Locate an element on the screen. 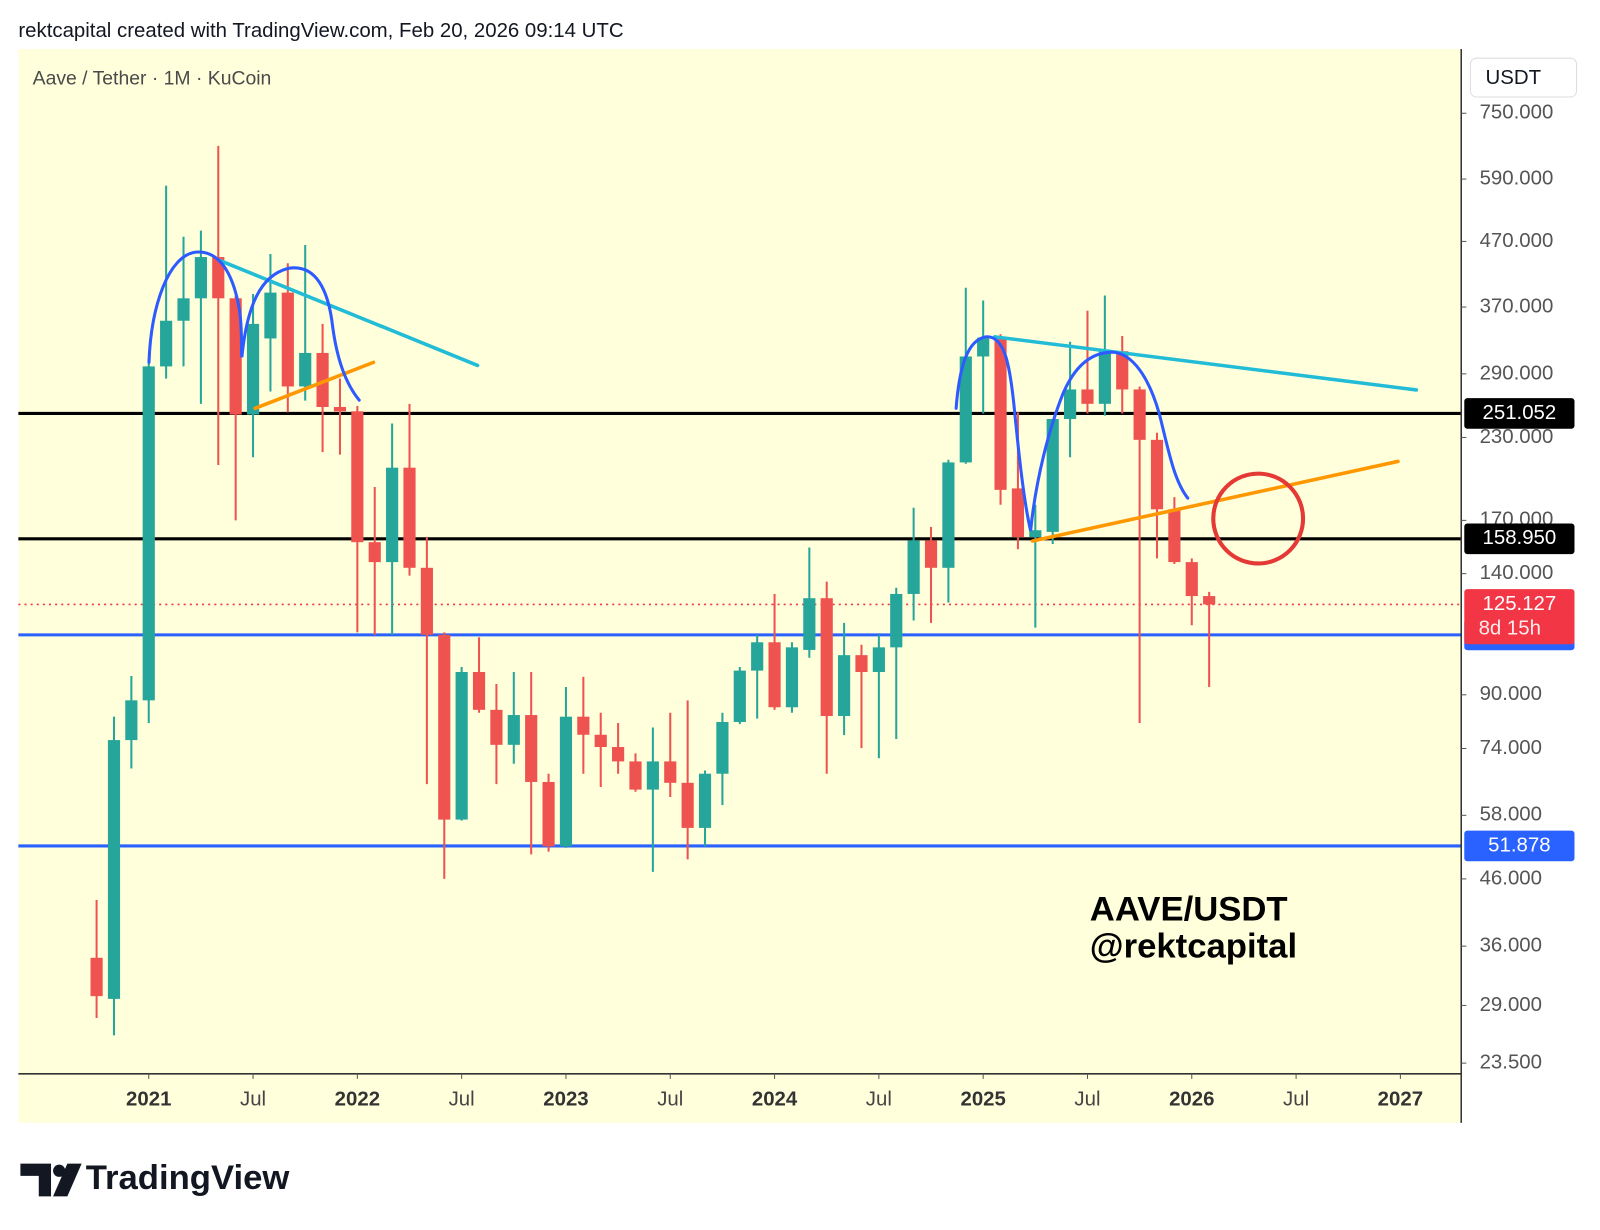 This screenshot has height=1230, width=1600. y-tick-label: 90.000 is located at coordinates (1511, 694).